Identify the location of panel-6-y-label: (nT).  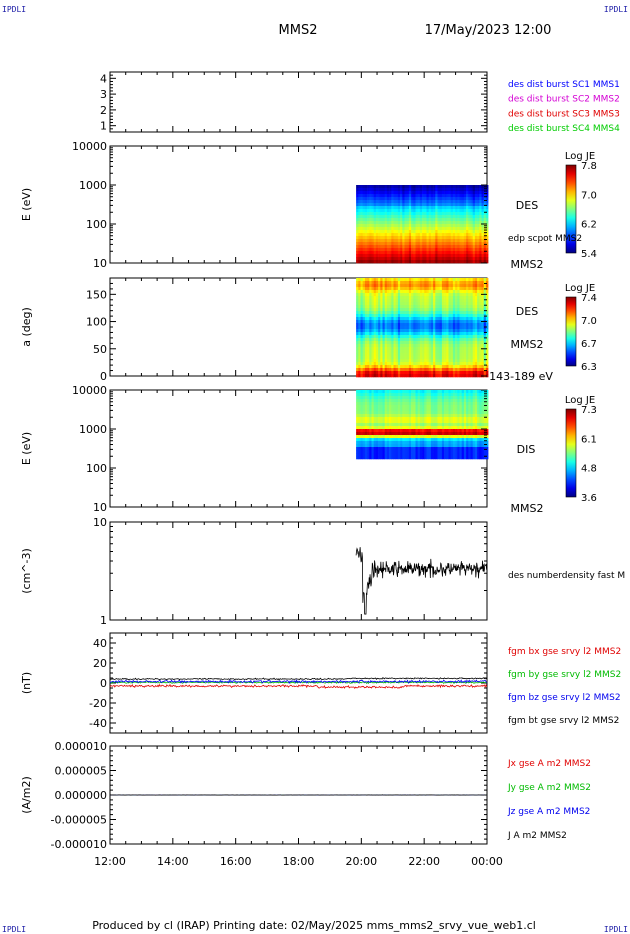
(26, 683).